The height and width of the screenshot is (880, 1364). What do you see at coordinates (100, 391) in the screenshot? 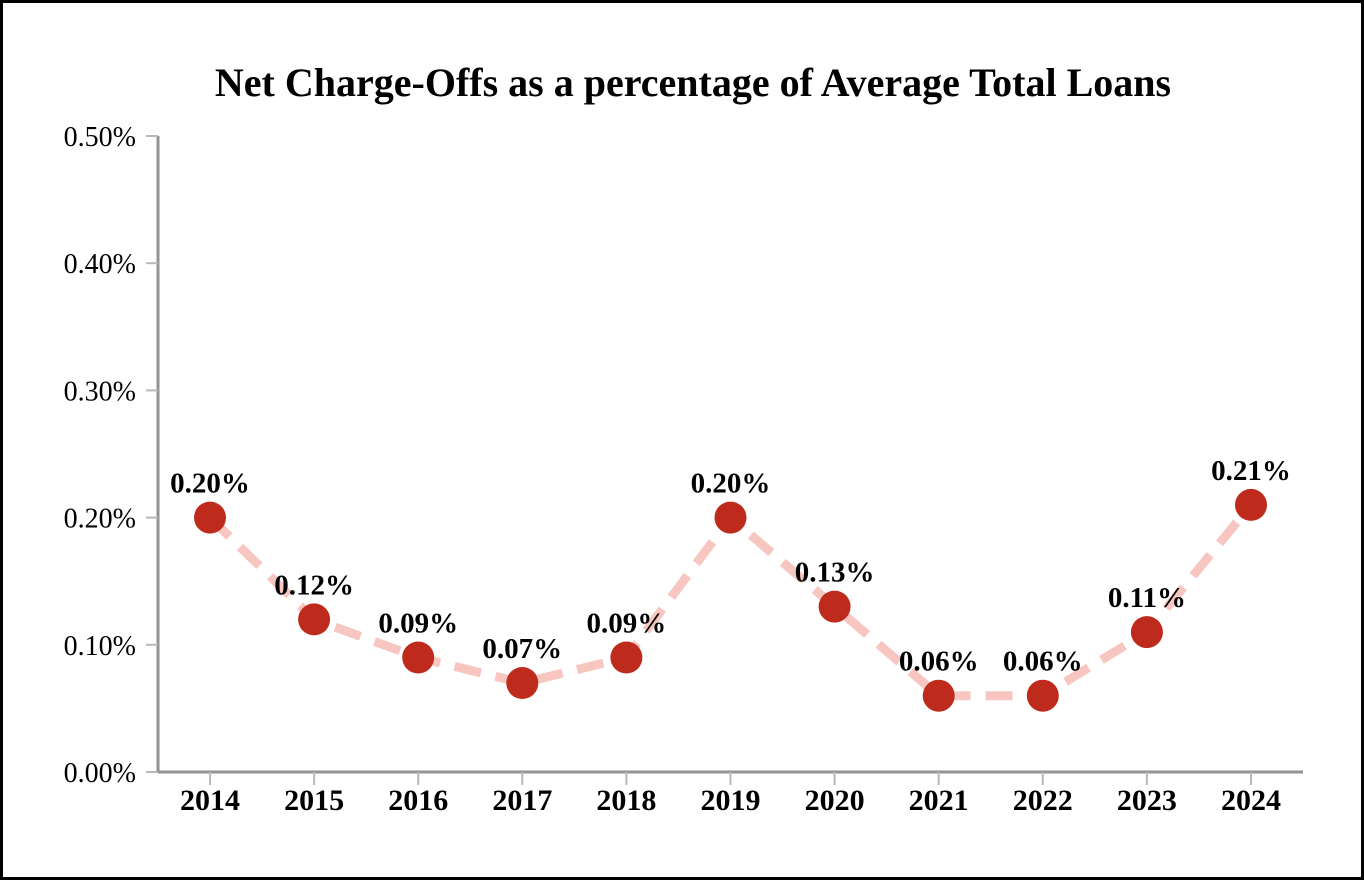
I see `y-axis-tick-label: 0.30%` at bounding box center [100, 391].